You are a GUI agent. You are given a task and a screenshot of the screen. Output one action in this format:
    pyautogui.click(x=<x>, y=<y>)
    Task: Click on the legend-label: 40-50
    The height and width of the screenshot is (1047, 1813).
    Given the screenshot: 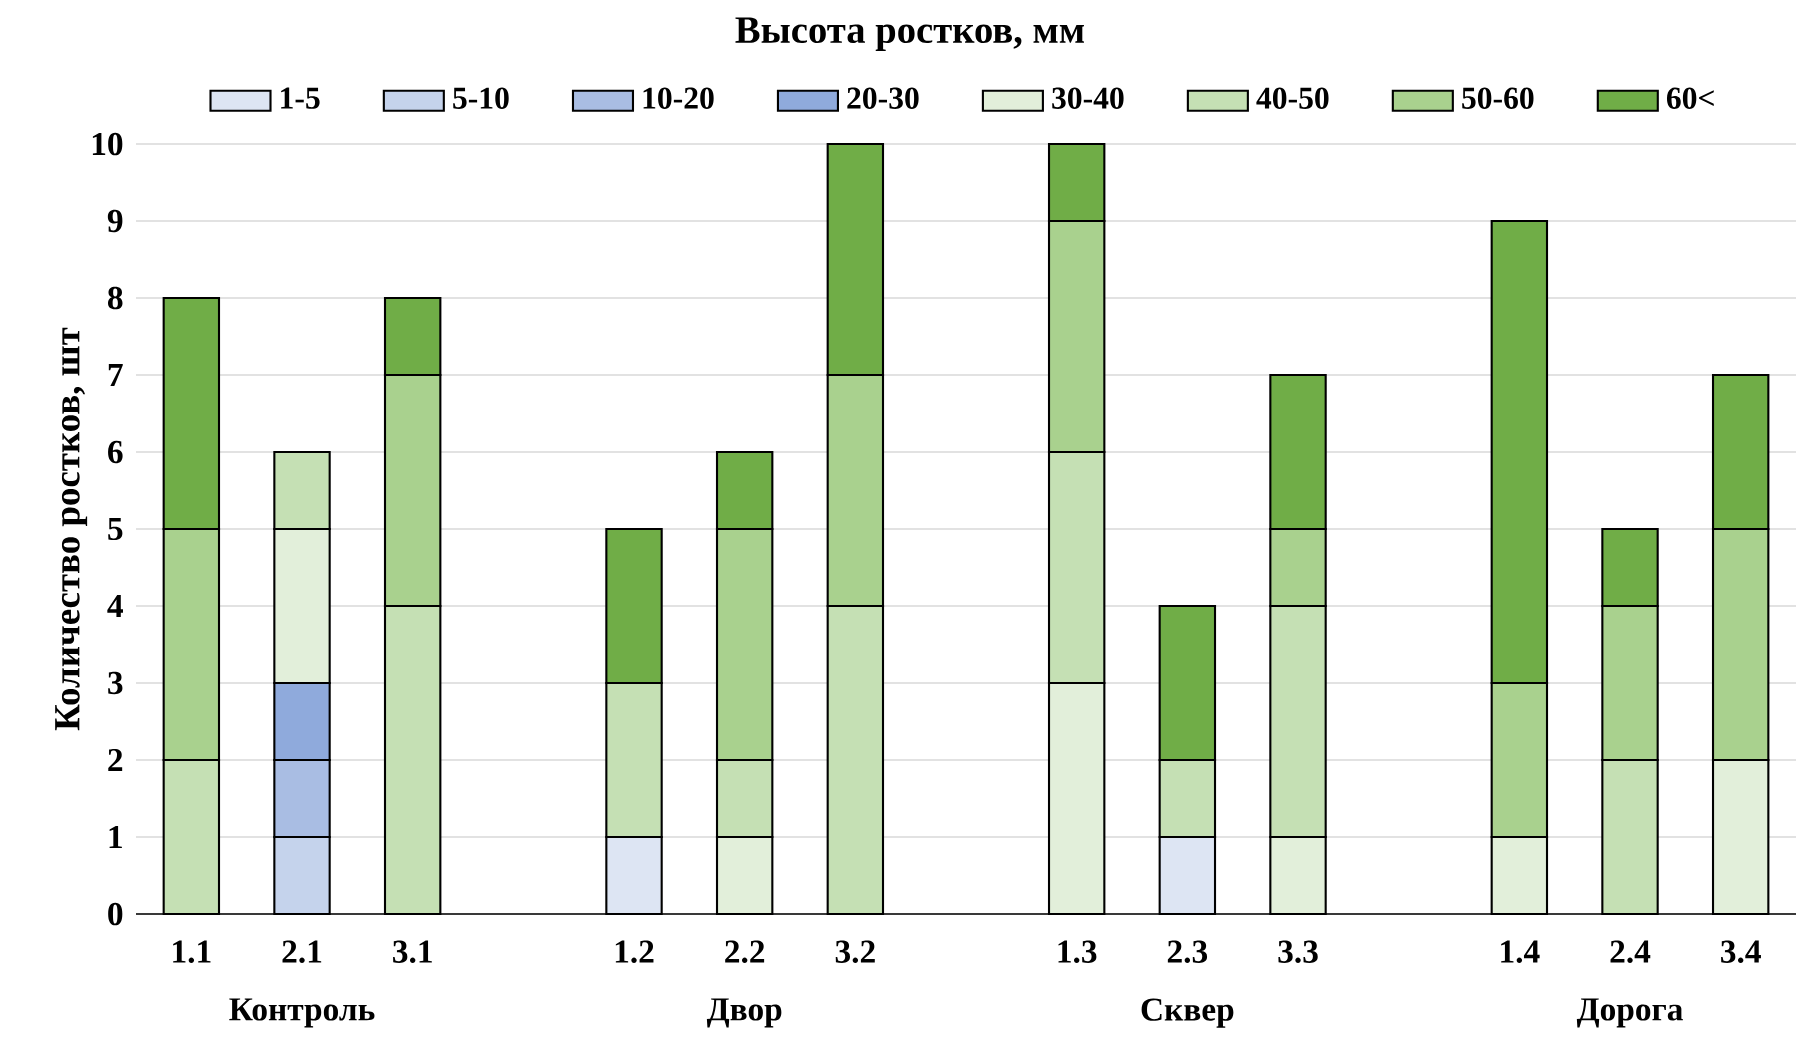 What is the action you would take?
    pyautogui.click(x=1292, y=98)
    